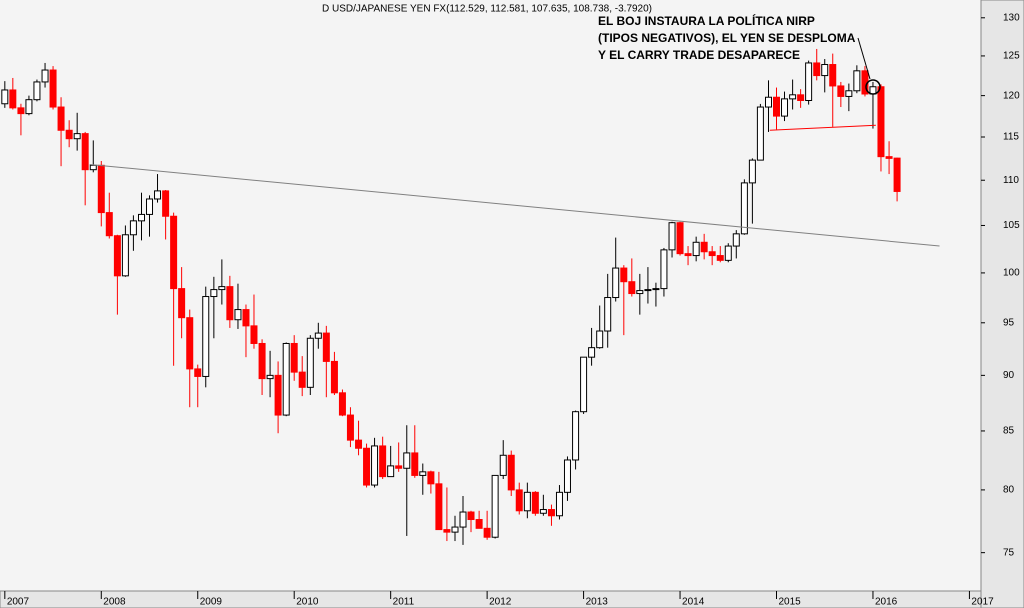 Image resolution: width=1024 pixels, height=608 pixels. What do you see at coordinates (1011, 225) in the screenshot?
I see `y-tick-label: 105` at bounding box center [1011, 225].